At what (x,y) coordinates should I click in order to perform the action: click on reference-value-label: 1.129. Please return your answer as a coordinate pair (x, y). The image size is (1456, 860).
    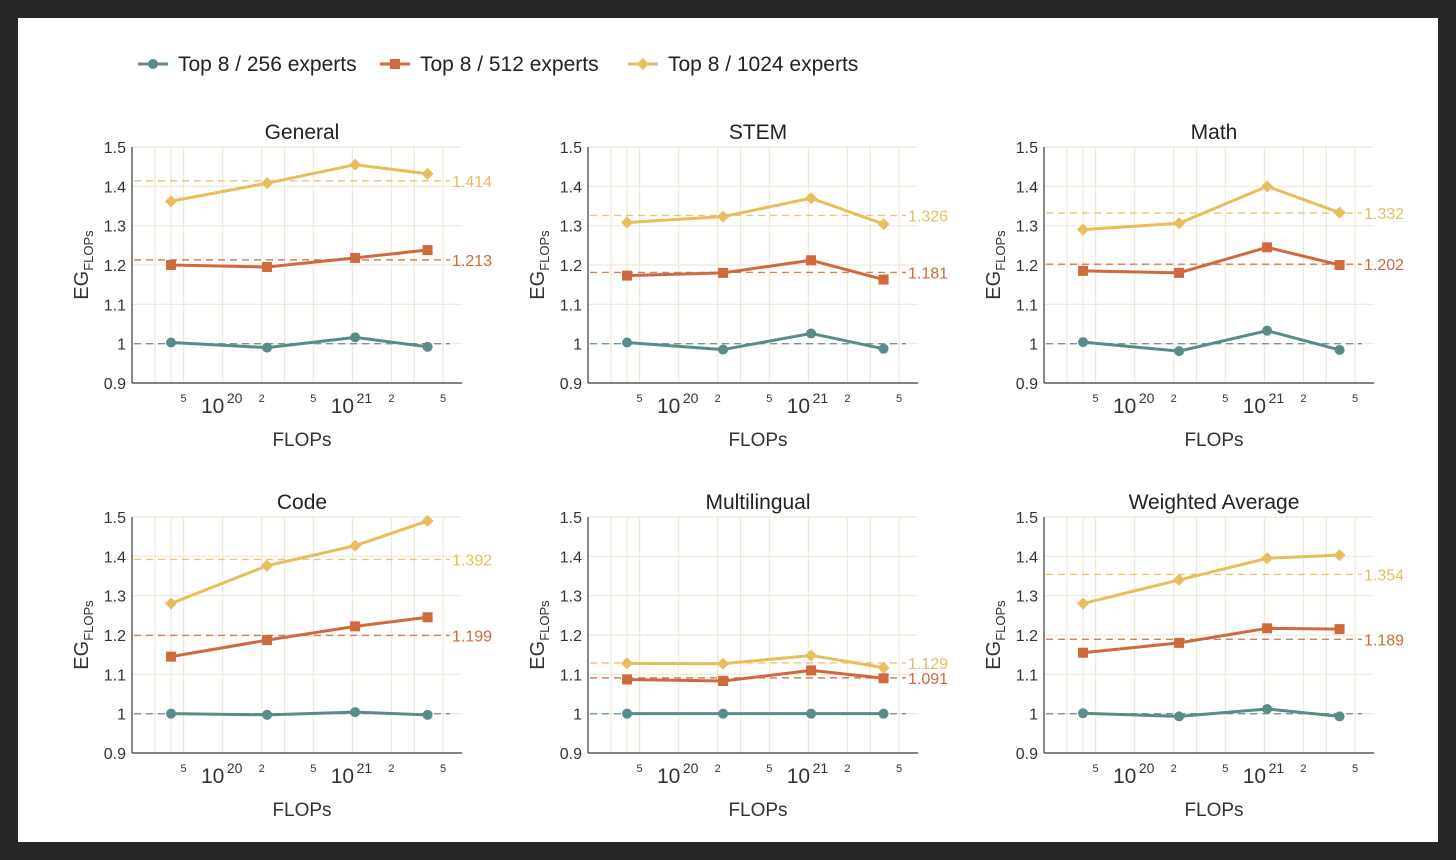
    Looking at the image, I should click on (928, 664).